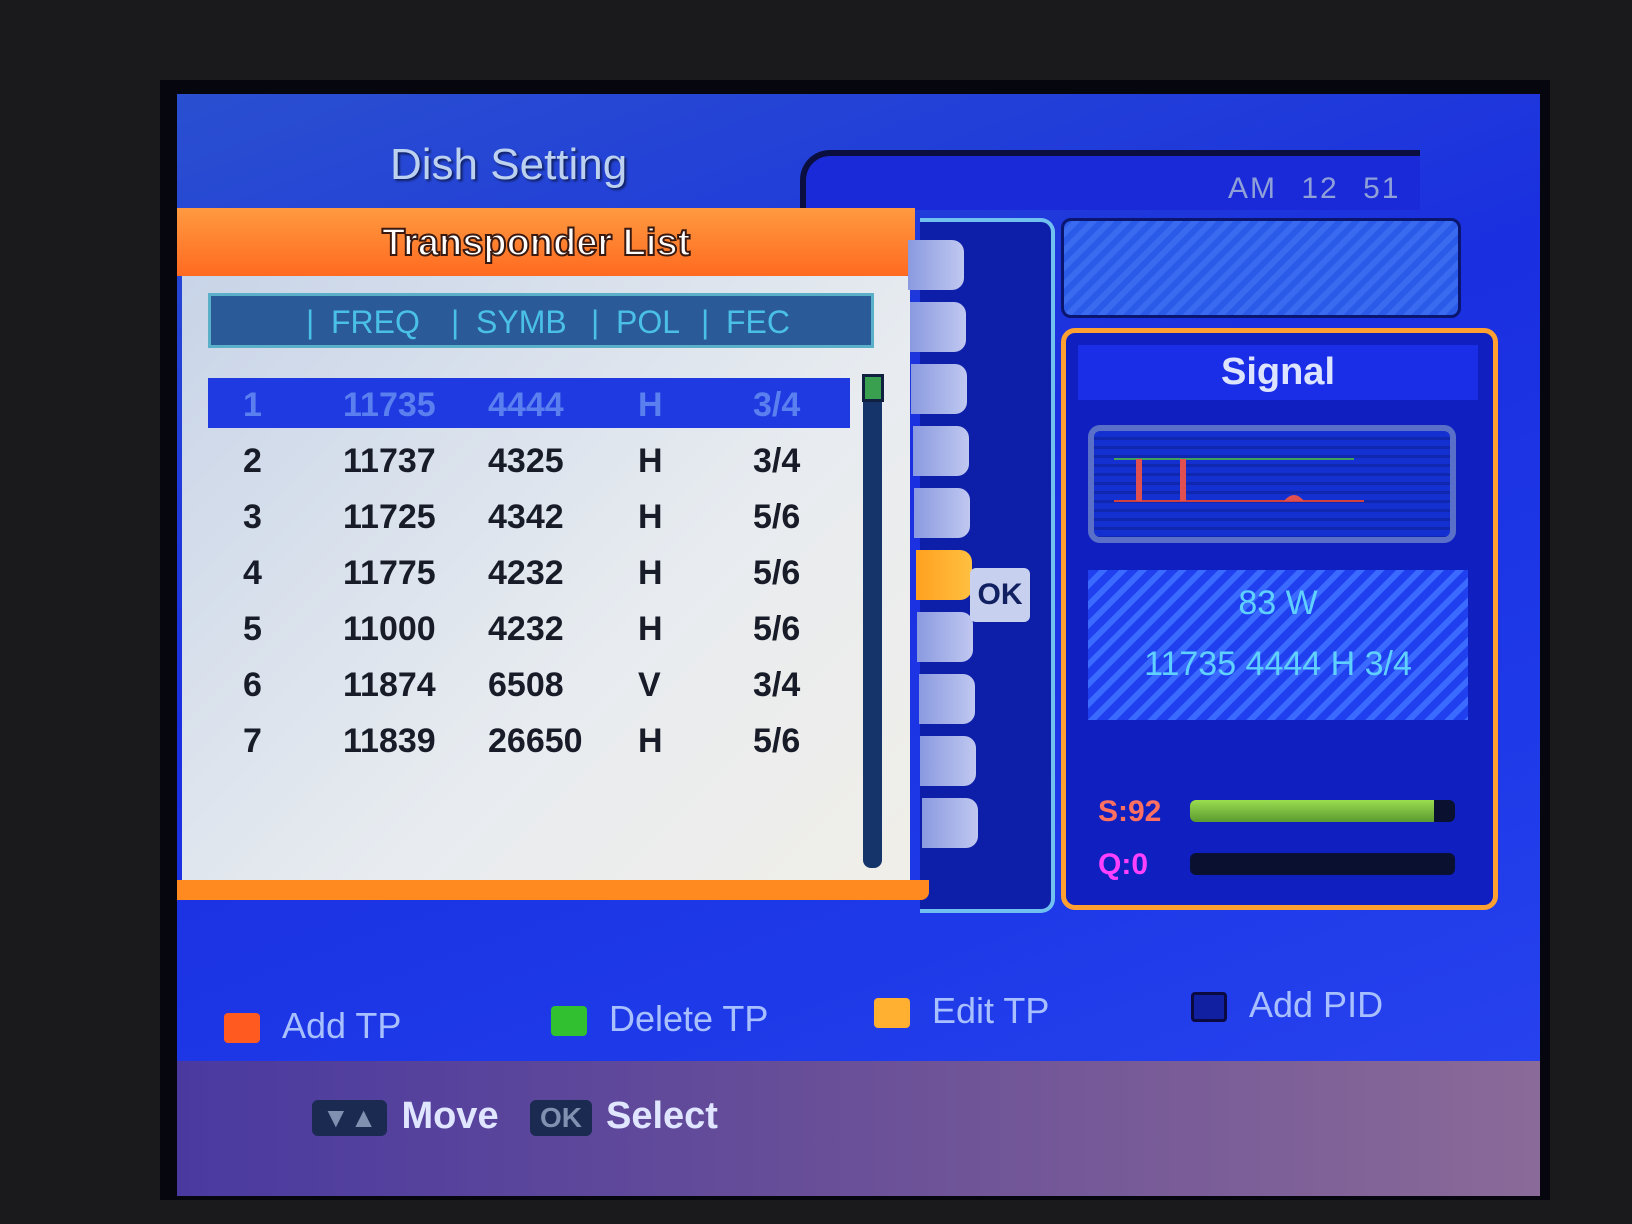 The image size is (1632, 1224). What do you see at coordinates (526, 685) in the screenshot?
I see `cell-symb: 6508` at bounding box center [526, 685].